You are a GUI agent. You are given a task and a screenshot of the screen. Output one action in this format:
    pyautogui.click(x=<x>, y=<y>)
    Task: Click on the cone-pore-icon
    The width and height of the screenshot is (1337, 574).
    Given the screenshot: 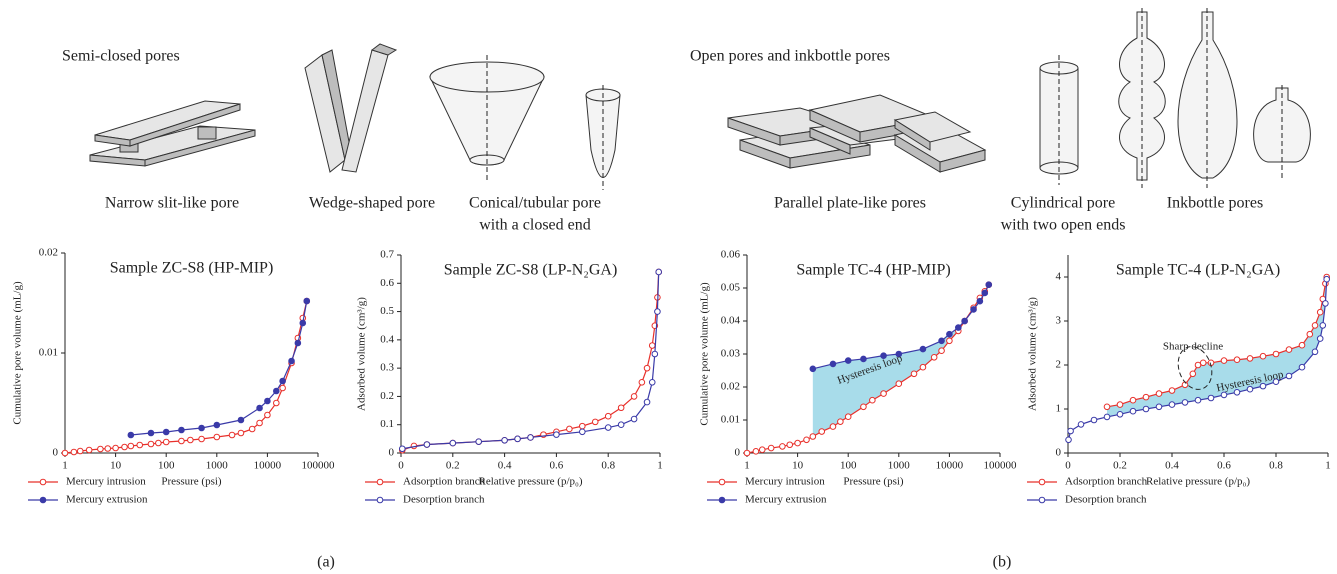 What is the action you would take?
    pyautogui.click(x=525, y=122)
    